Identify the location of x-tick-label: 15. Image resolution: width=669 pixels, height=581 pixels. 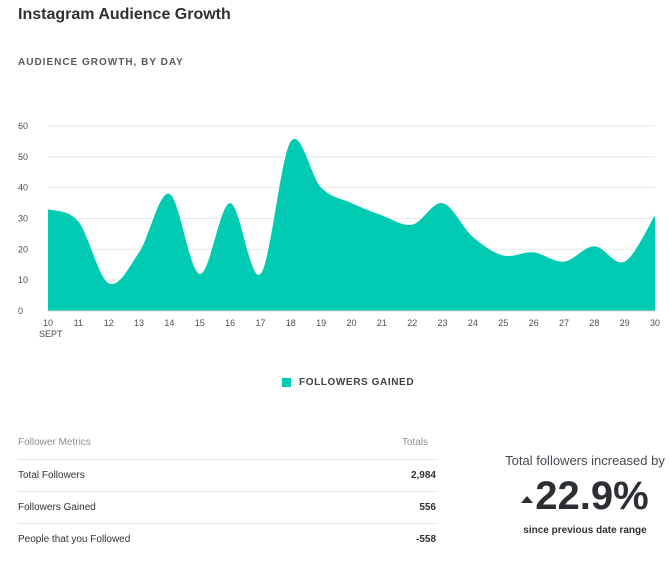
(200, 323).